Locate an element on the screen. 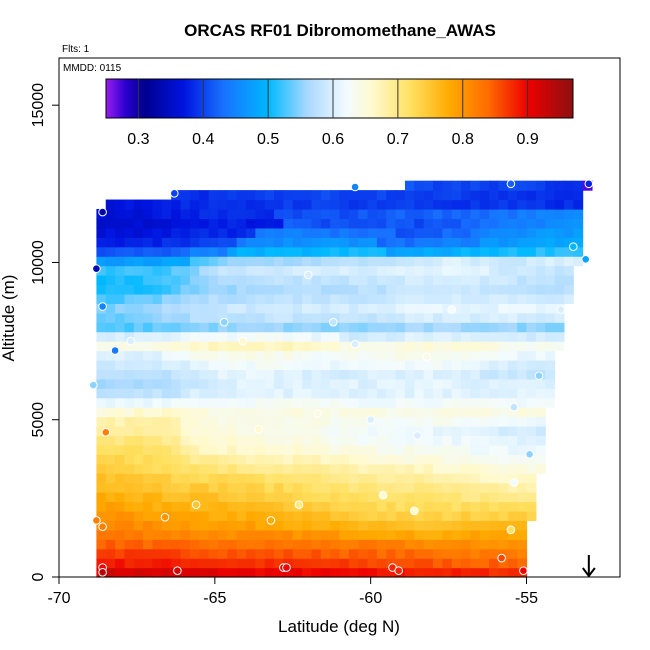 This screenshot has height=650, width=650. flights-note: Flts: 1 is located at coordinates (76, 49).